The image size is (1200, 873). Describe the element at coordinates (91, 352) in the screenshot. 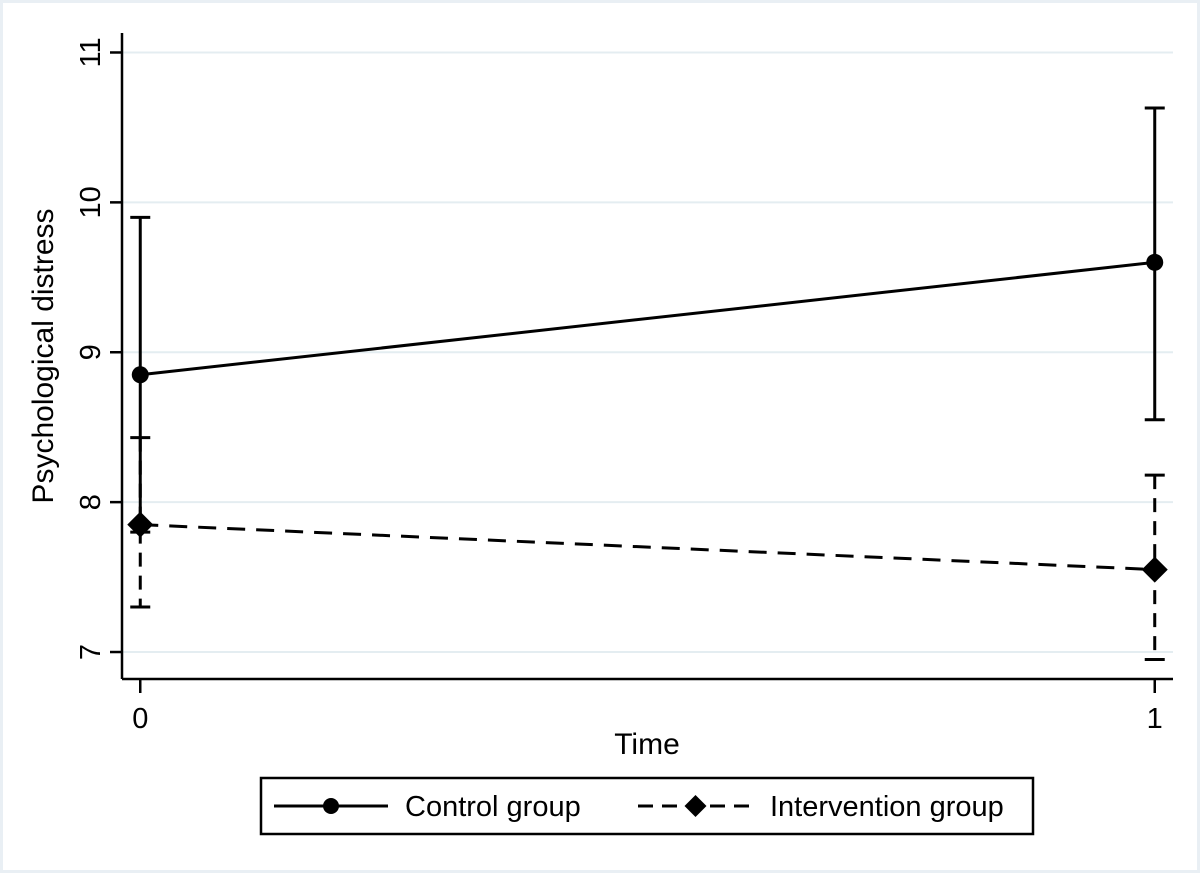

I see `y-tick-label: 9` at that location.